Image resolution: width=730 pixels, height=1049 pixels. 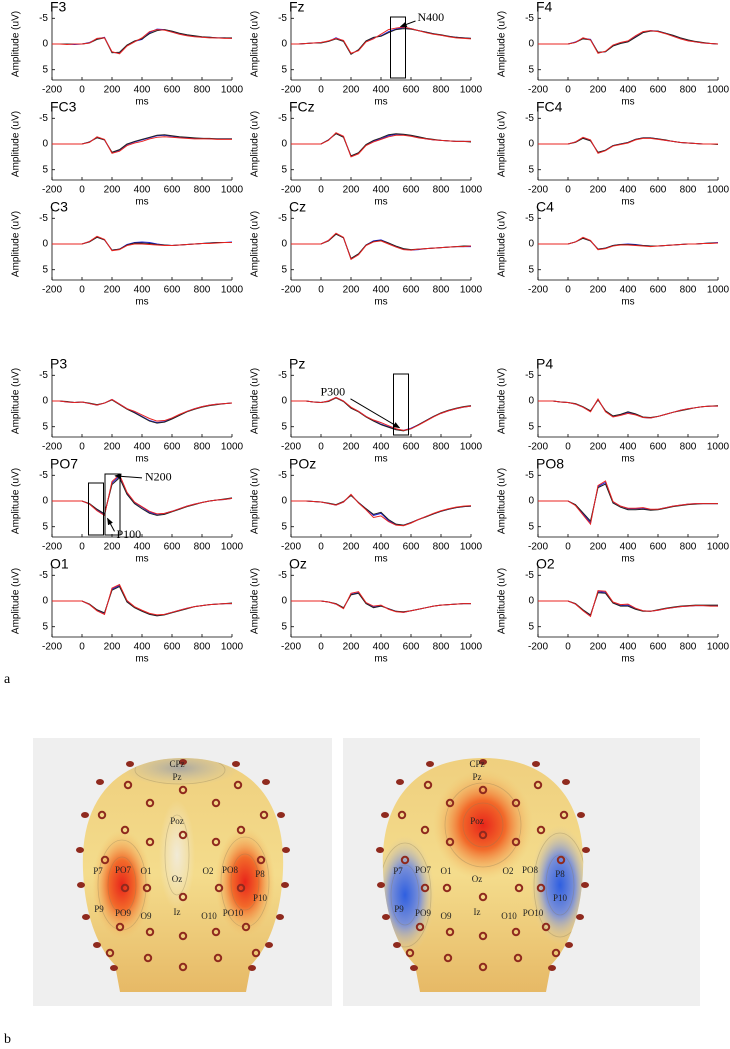 I want to click on electrode-label: P9, so click(x=99, y=909).